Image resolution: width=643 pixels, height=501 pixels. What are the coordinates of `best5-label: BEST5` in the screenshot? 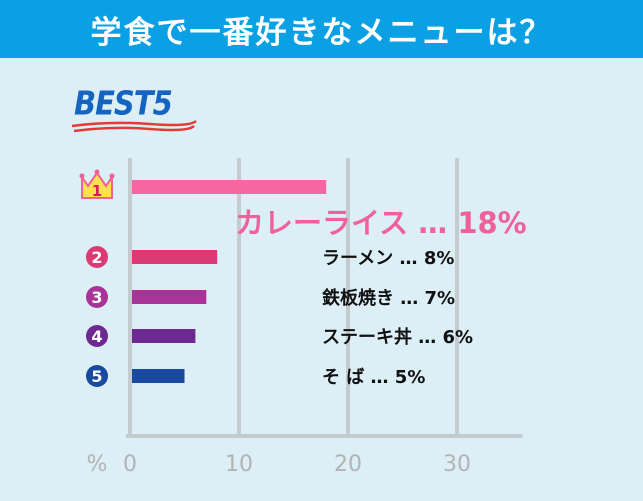 It's located at (123, 103).